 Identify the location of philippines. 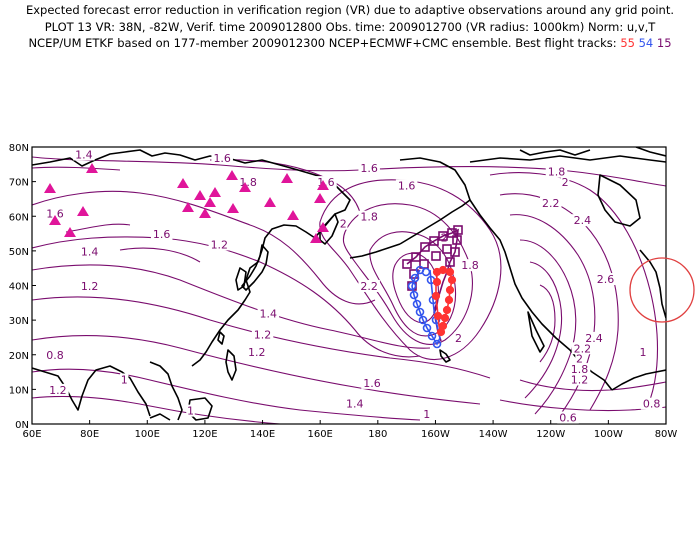
(231, 365).